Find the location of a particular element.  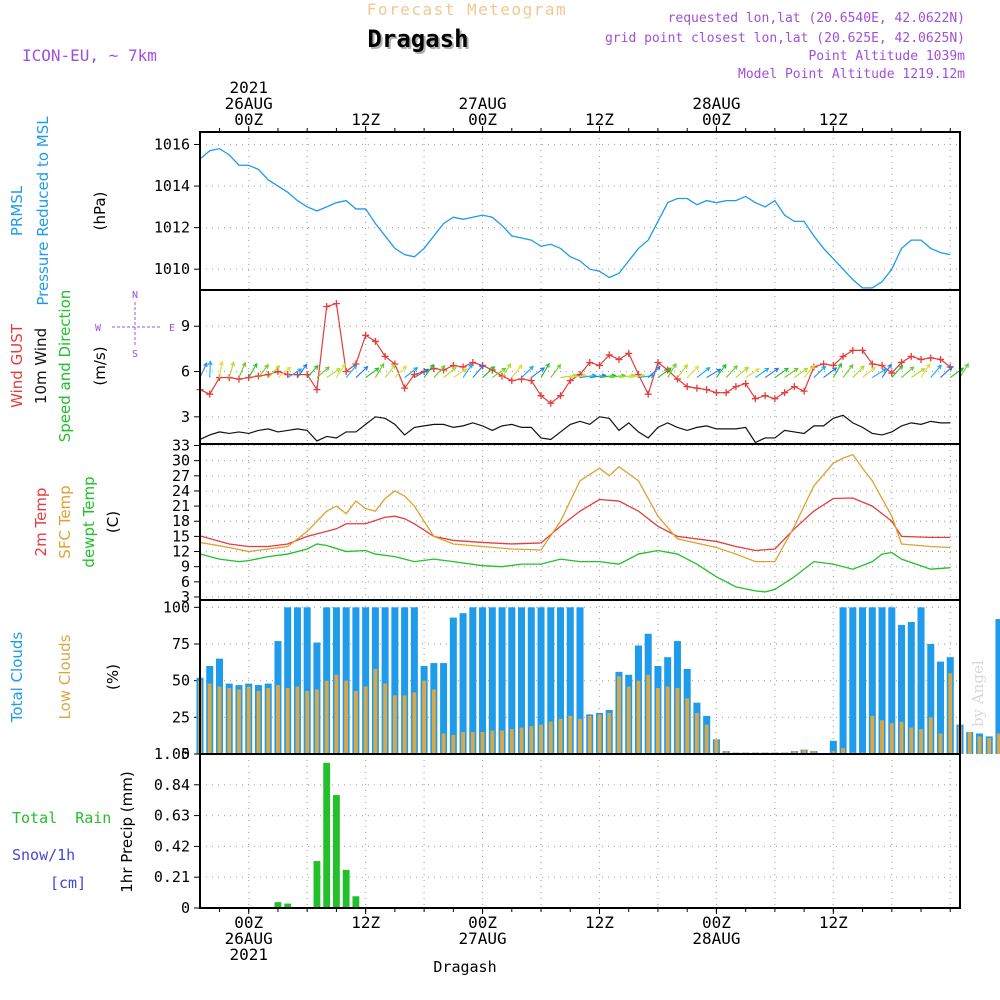

sfc-temp-label: SFC Temp is located at coordinates (65, 521).